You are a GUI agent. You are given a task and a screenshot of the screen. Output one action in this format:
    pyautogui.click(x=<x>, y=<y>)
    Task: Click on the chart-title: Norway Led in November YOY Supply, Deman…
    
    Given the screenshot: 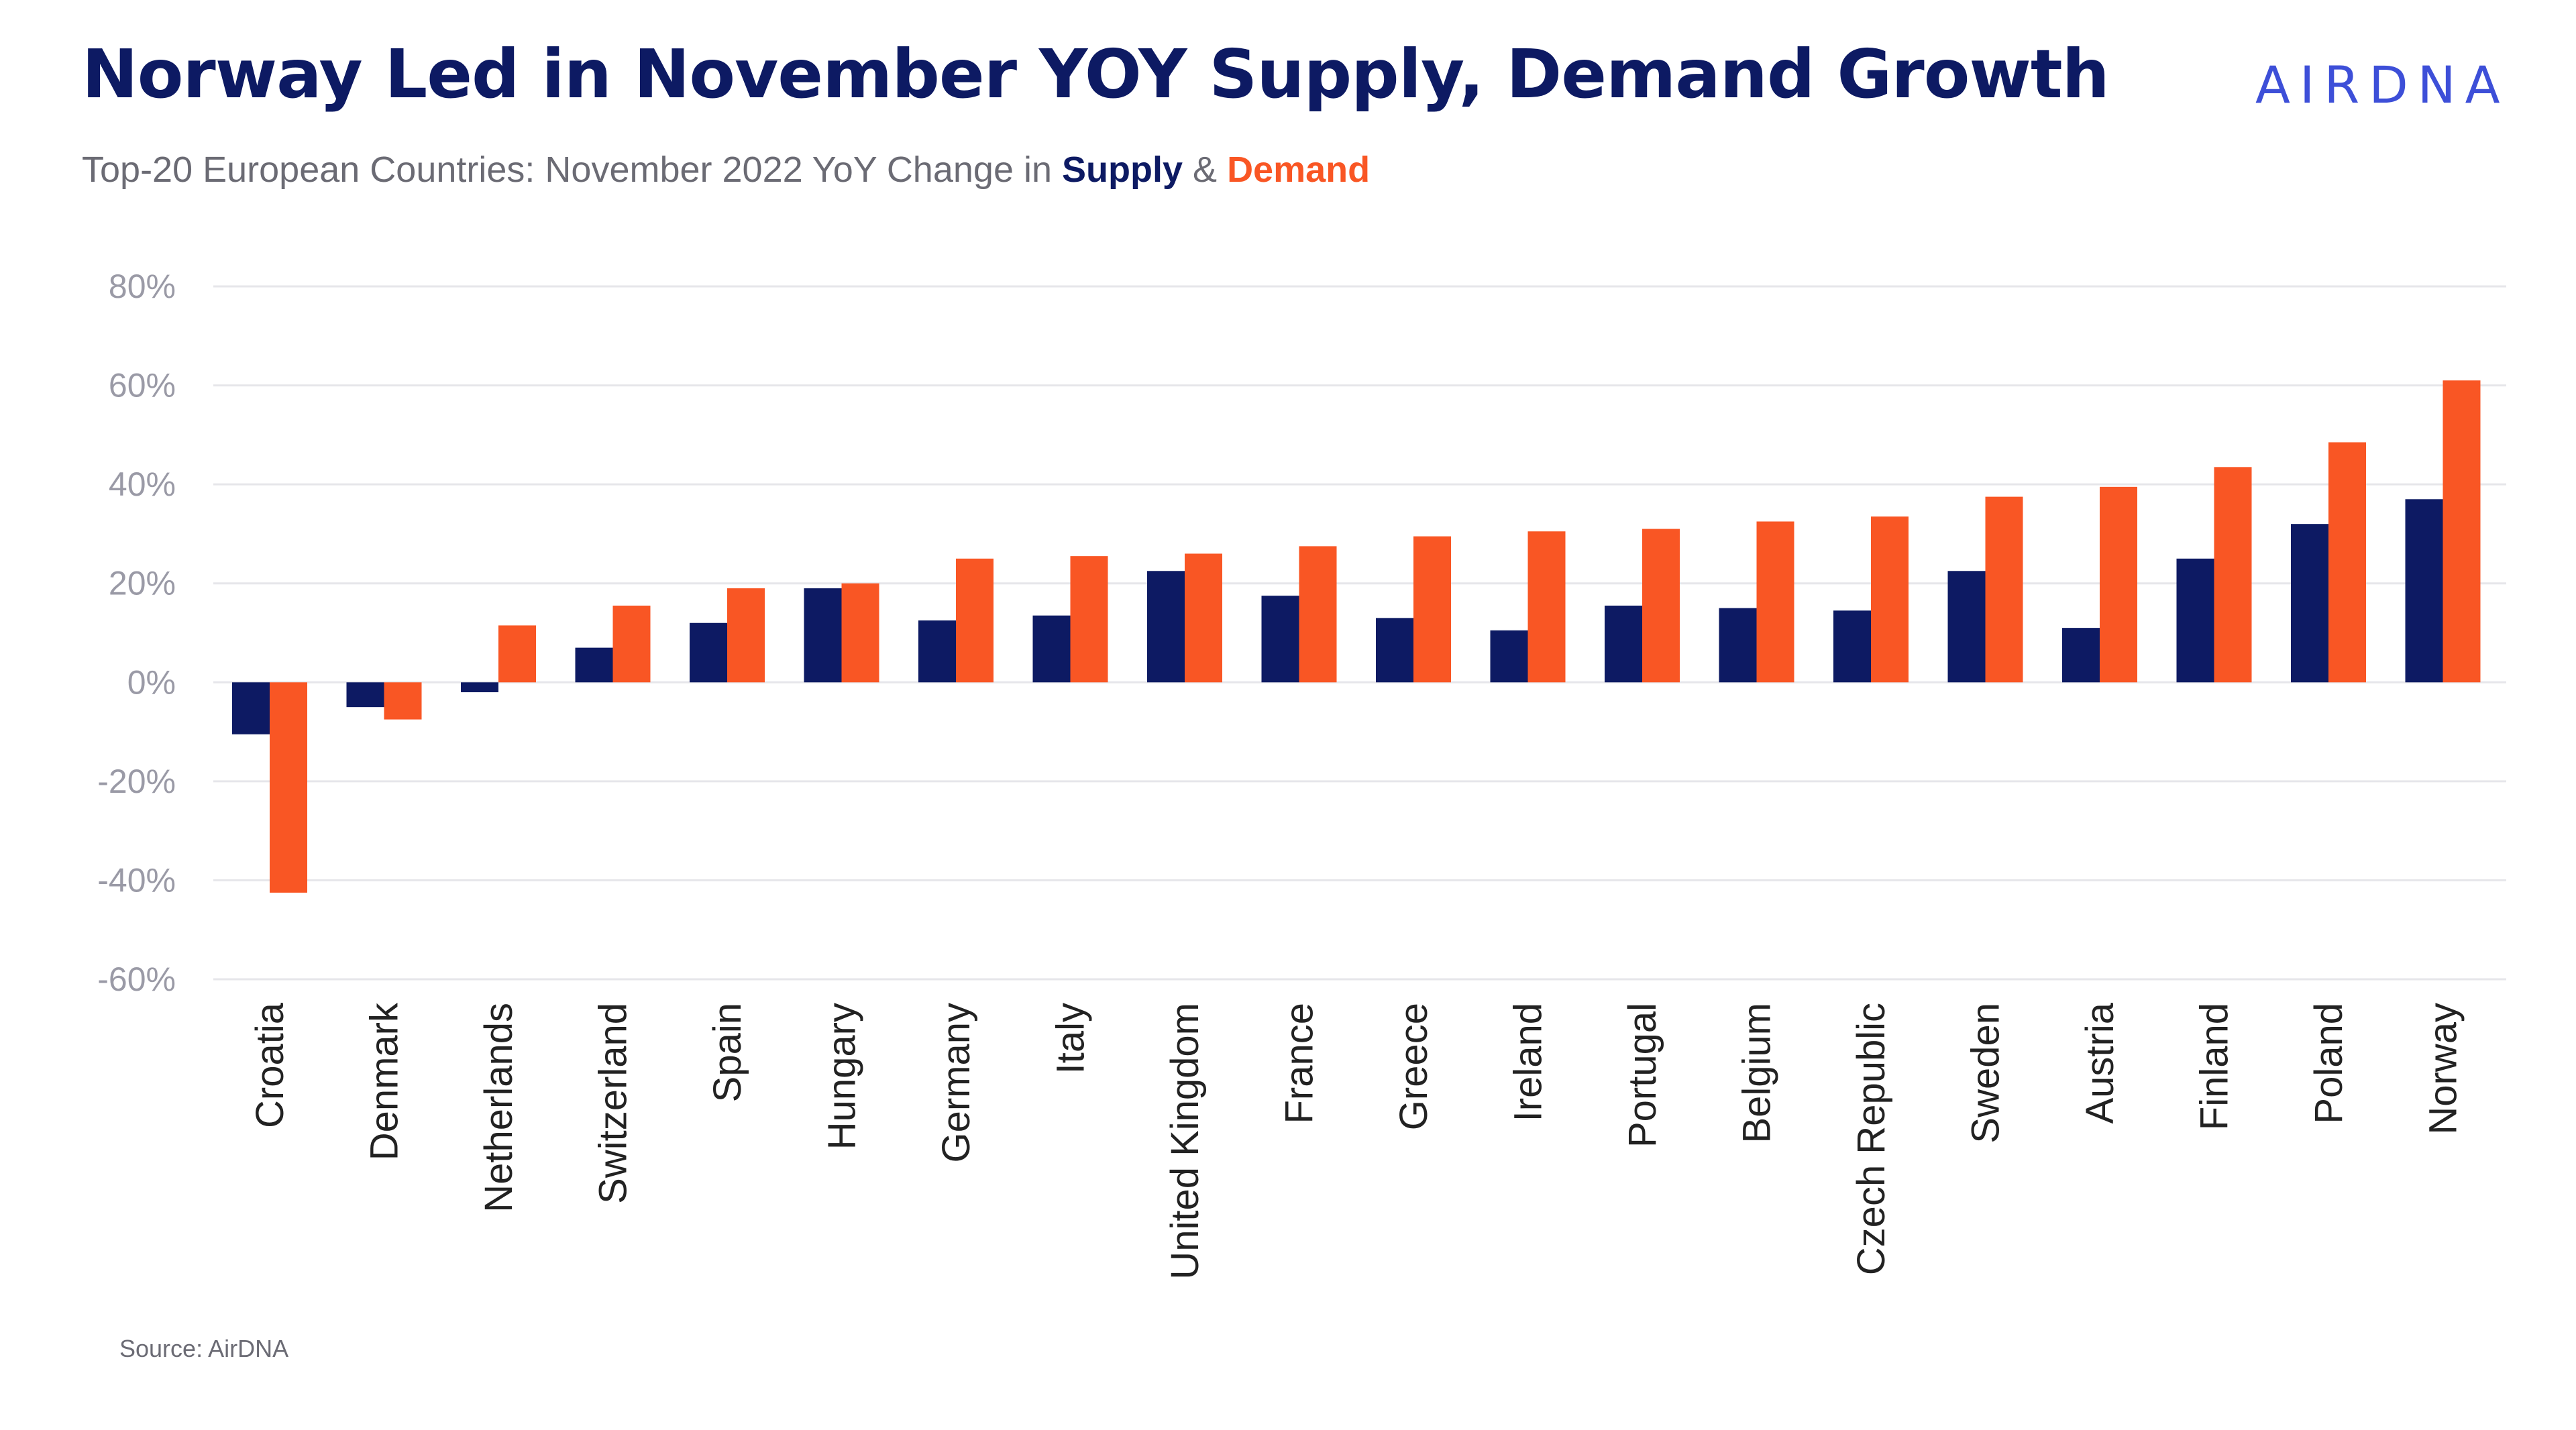 What is the action you would take?
    pyautogui.click(x=1096, y=74)
    